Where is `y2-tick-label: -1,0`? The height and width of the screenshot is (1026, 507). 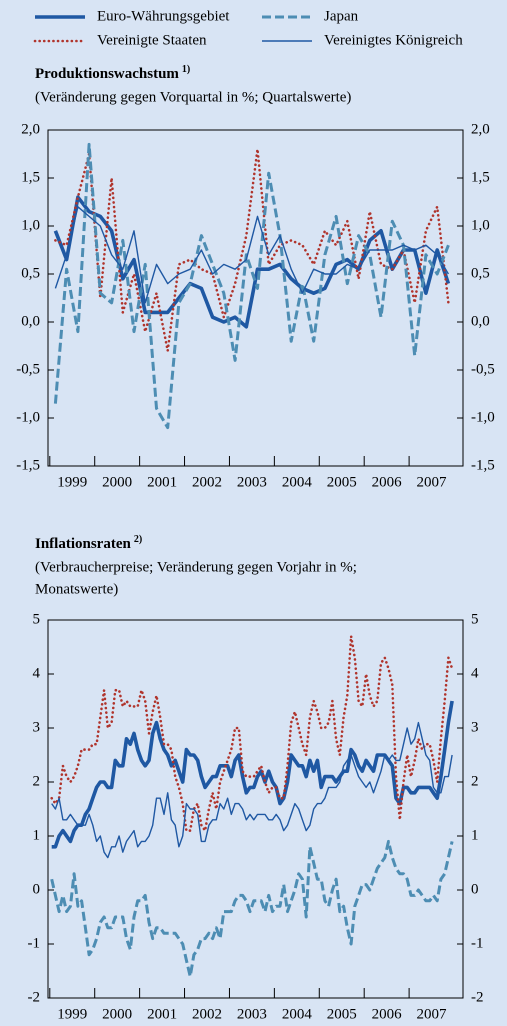 y2-tick-label: -1,0 is located at coordinates (483, 417).